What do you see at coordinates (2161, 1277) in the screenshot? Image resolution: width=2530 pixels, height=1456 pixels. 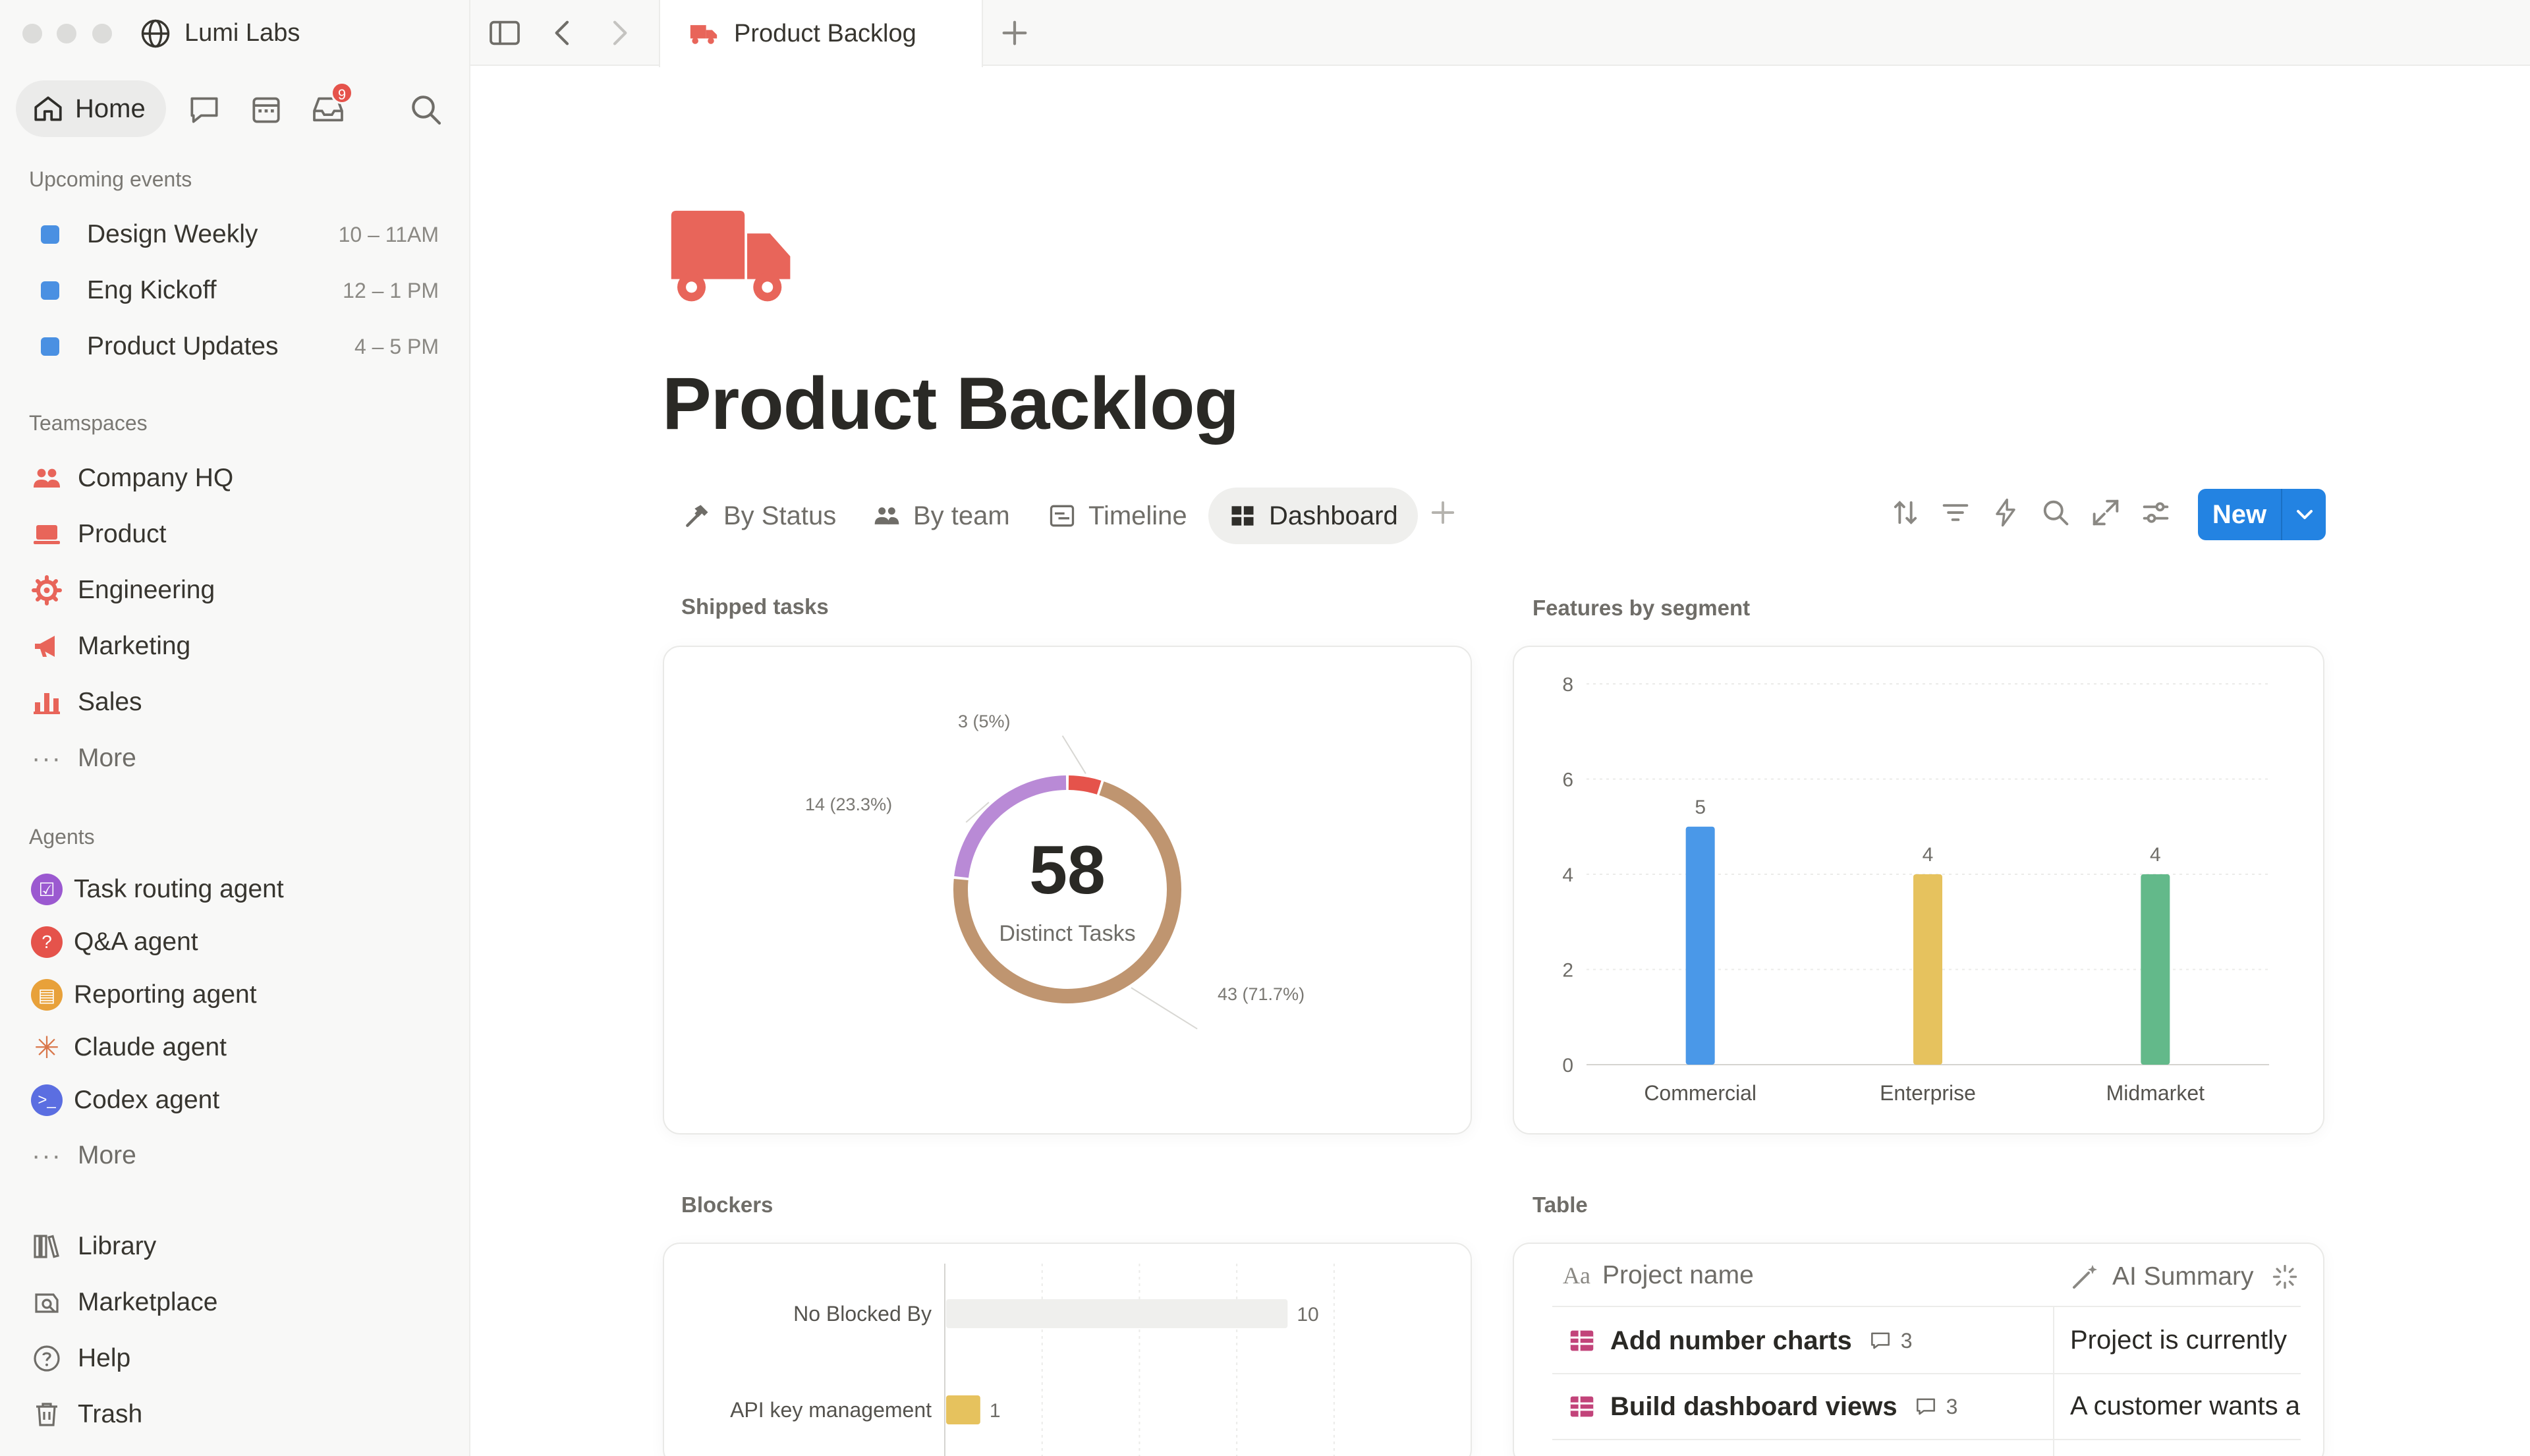 I see `column-header-ai-summary: AI Summary` at bounding box center [2161, 1277].